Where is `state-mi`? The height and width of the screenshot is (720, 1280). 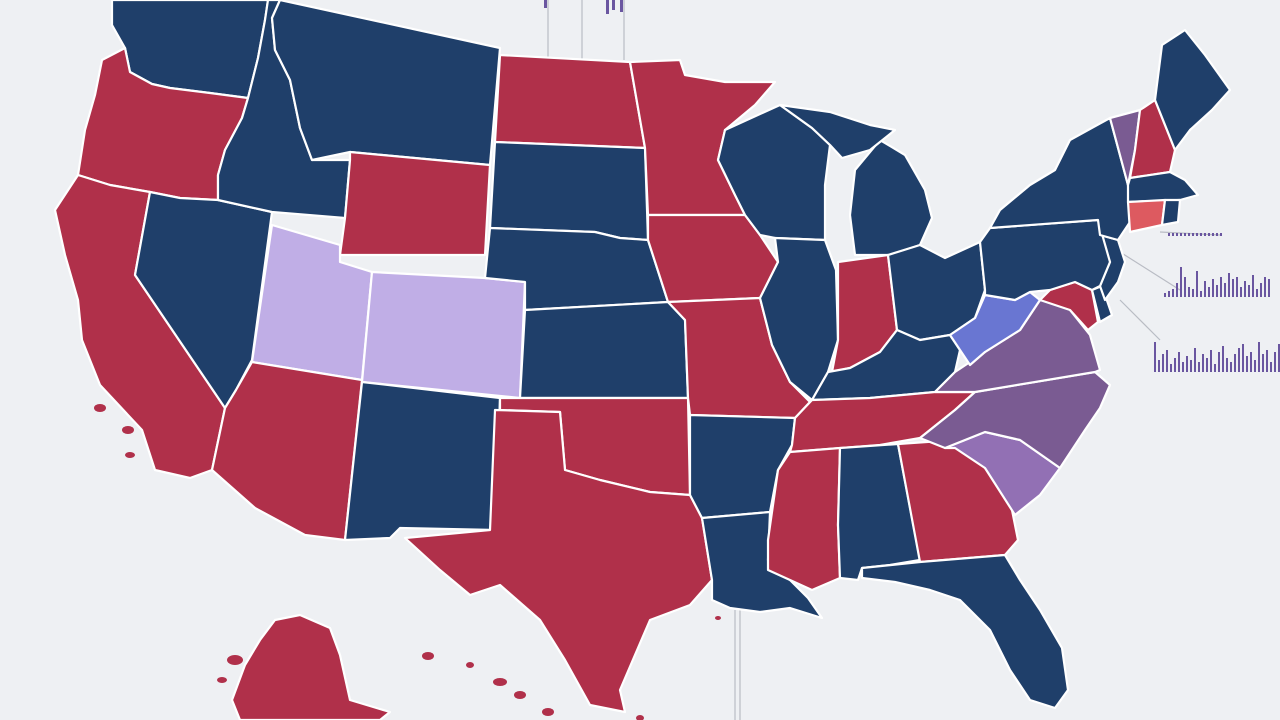 state-mi is located at coordinates (891, 197).